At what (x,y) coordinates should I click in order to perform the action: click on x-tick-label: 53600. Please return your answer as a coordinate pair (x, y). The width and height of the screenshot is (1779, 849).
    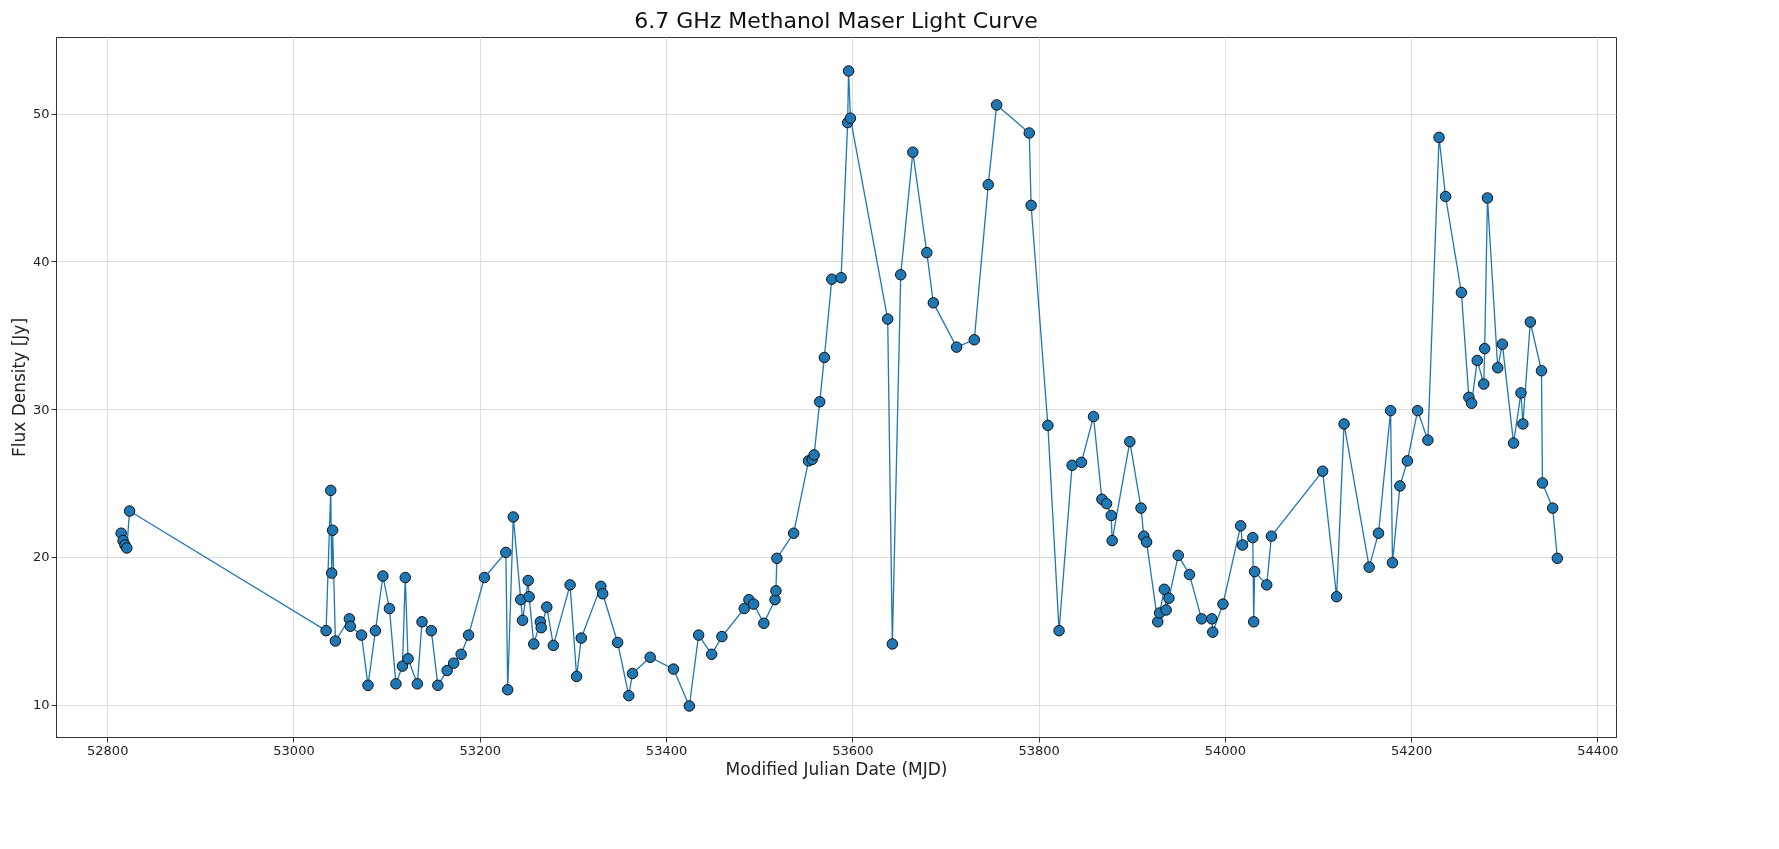
    Looking at the image, I should click on (853, 750).